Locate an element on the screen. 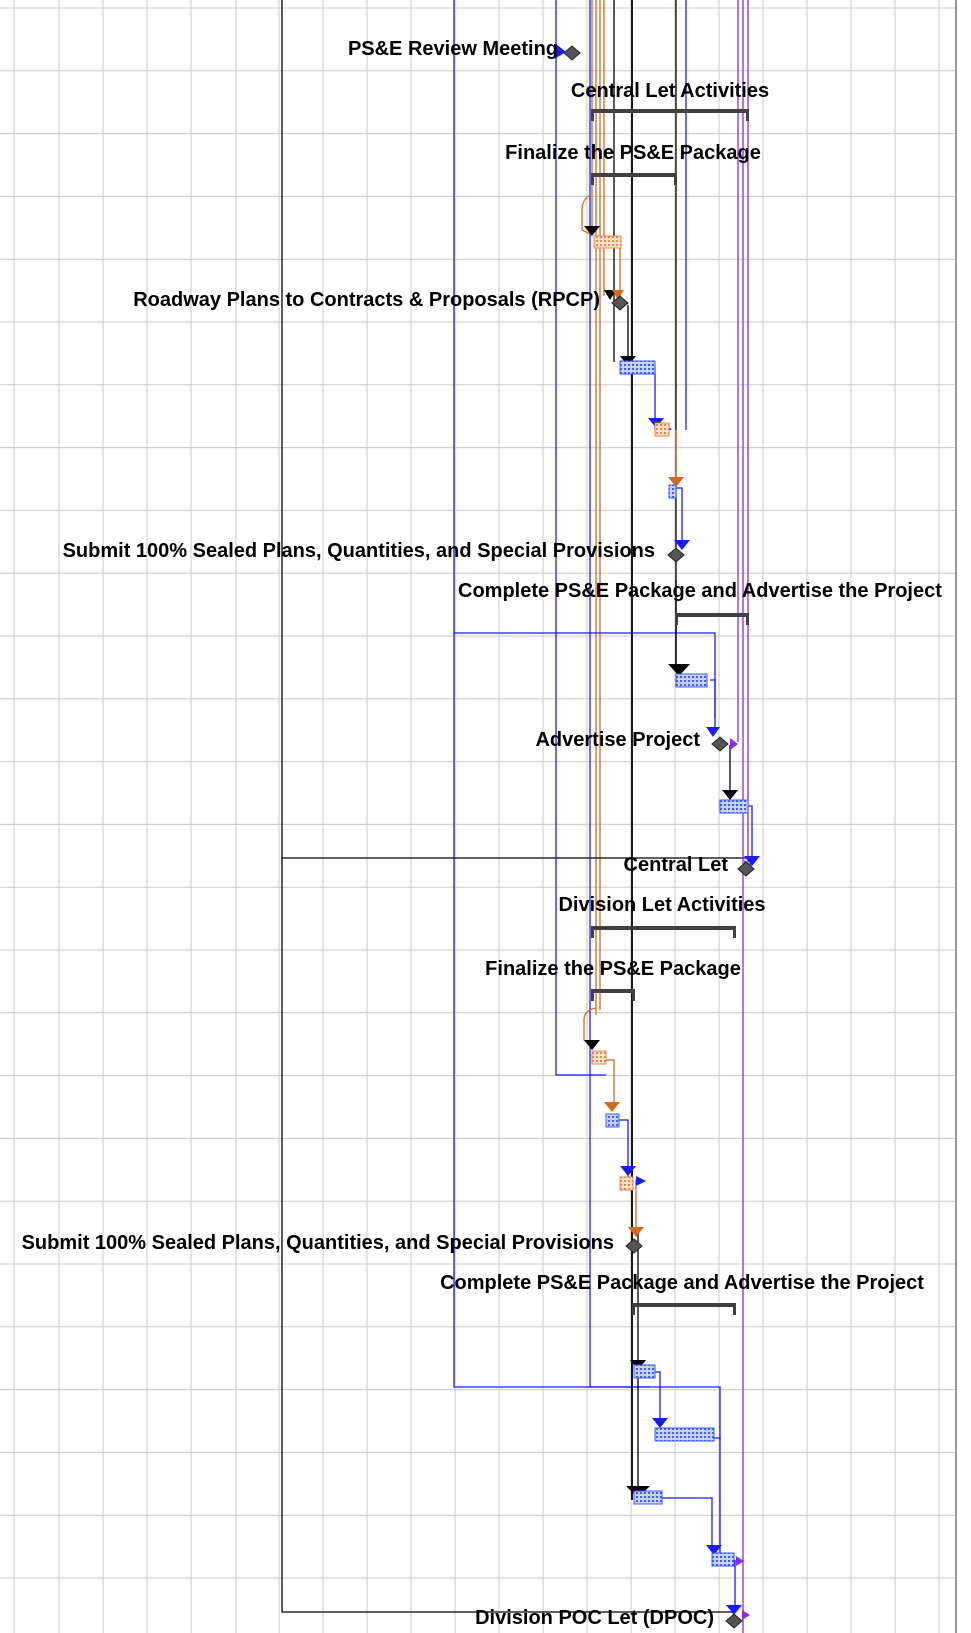 Image resolution: width=971 pixels, height=1633 pixels. label-central-let-activities: Central Let Activities is located at coordinates (670, 91).